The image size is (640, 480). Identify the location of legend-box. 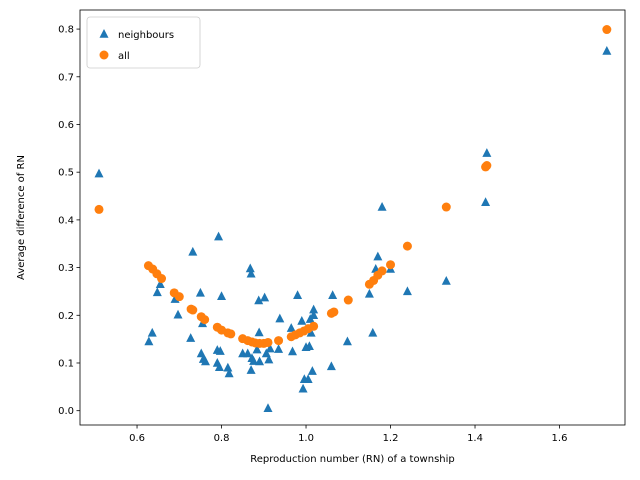
(143, 42).